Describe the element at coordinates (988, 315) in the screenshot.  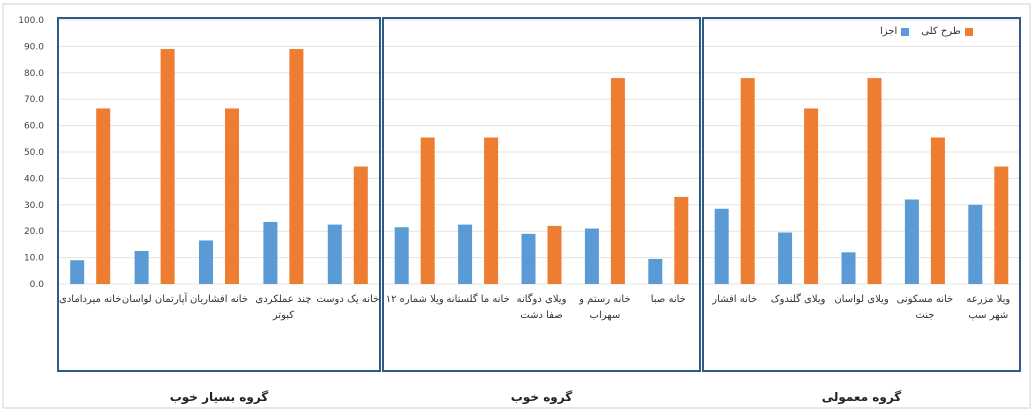
I see `x-category-label: شهر سپ` at that location.